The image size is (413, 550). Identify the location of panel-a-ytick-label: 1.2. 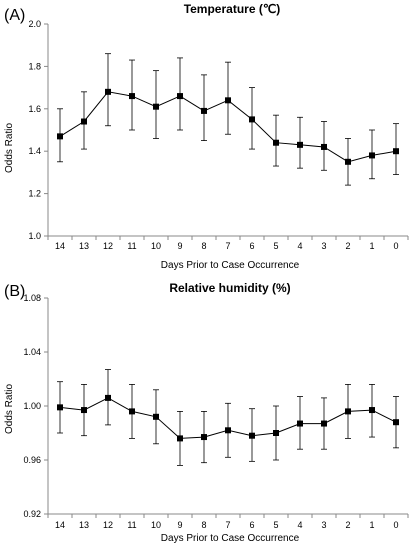
(34, 194).